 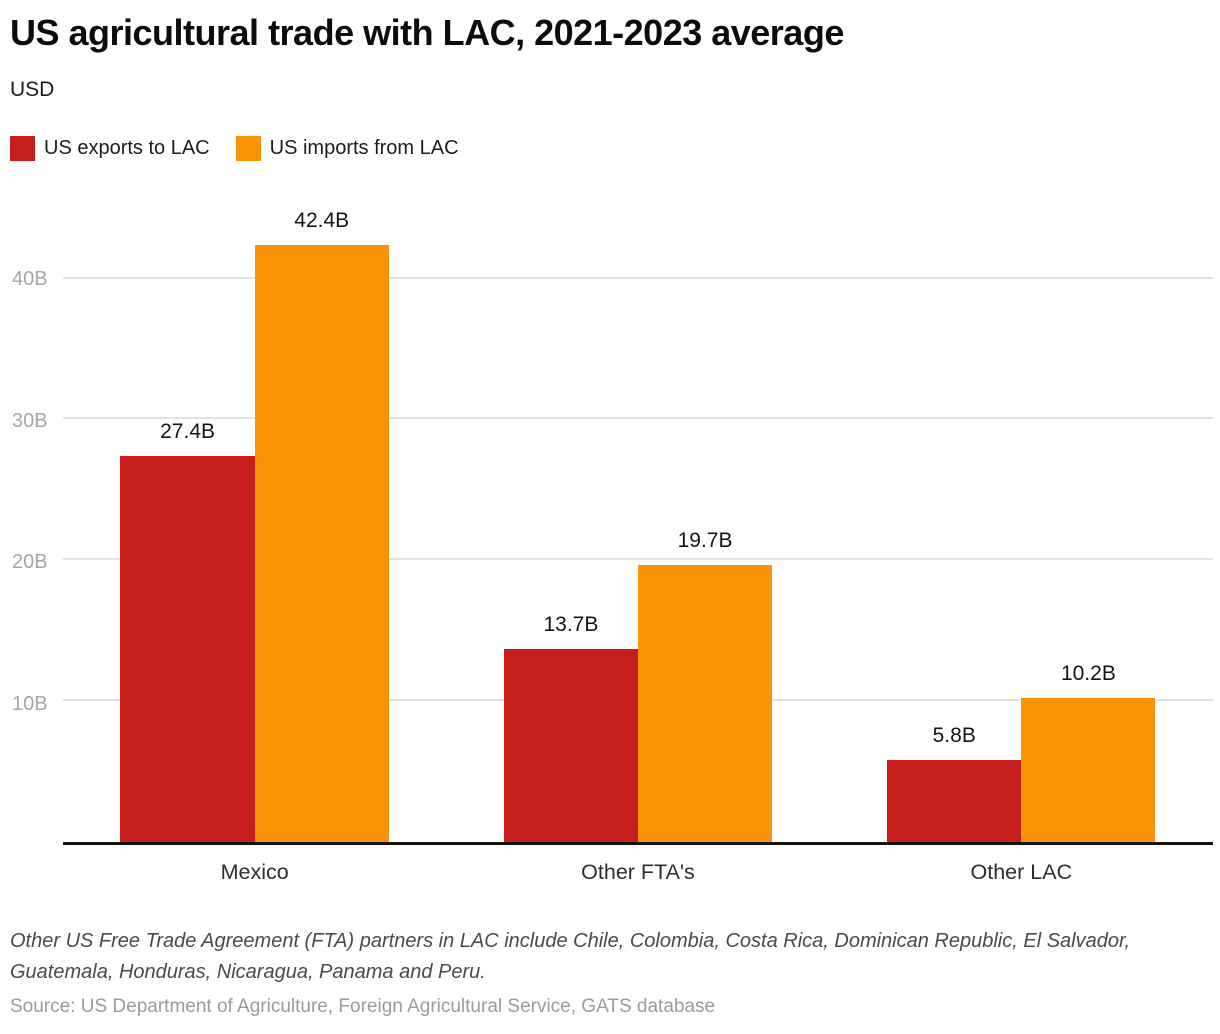 What do you see at coordinates (234, 148) in the screenshot?
I see `chart-legend: US exports to LAC US imports from LAC` at bounding box center [234, 148].